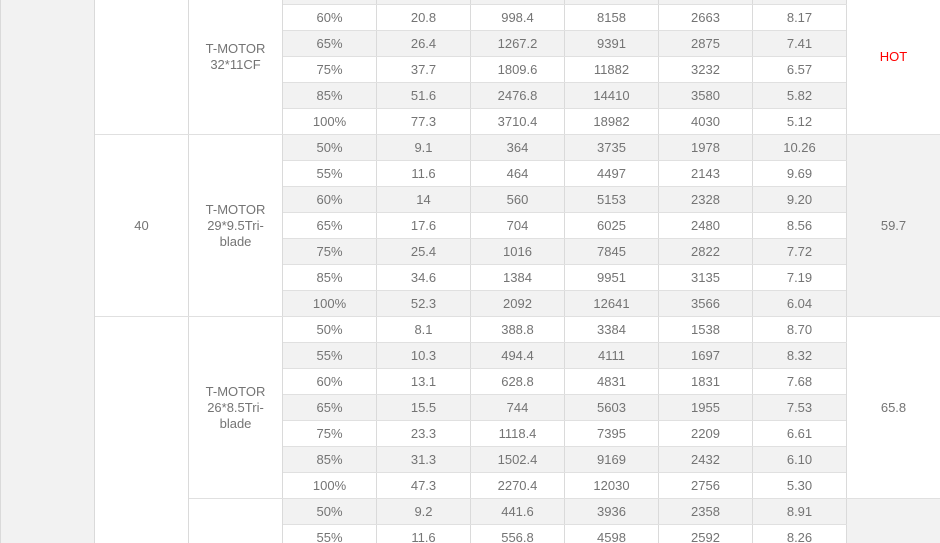 The height and width of the screenshot is (543, 940). Describe the element at coordinates (705, 381) in the screenshot. I see `value-cell: 1831` at that location.